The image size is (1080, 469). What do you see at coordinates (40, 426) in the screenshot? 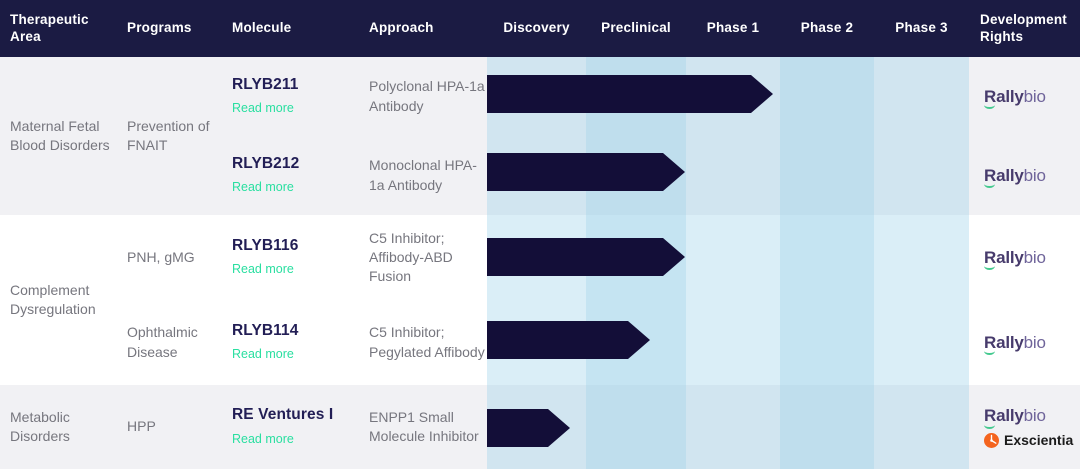
I see `therapeutic-area-metabolic: Metabolic Disorders` at bounding box center [40, 426].